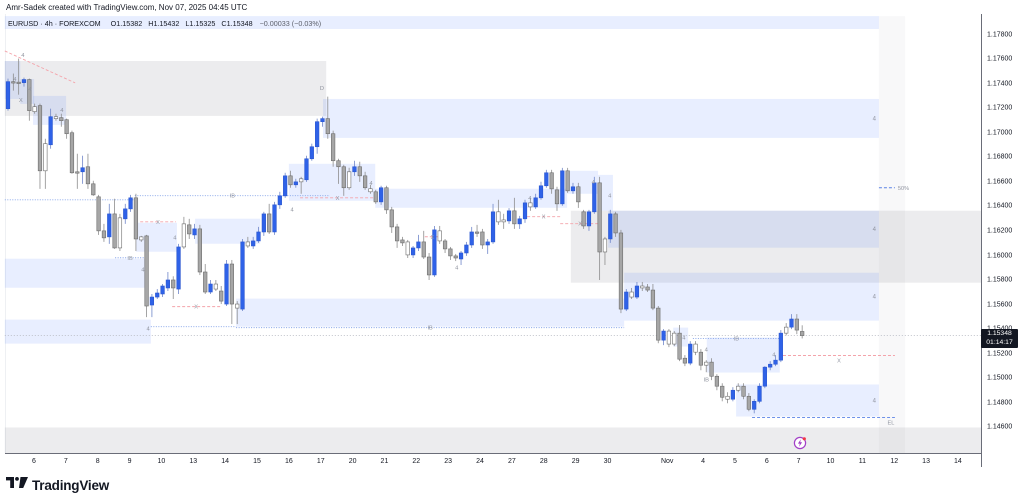  Describe the element at coordinates (129, 23) in the screenshot. I see `open-value: 1.15382` at that location.